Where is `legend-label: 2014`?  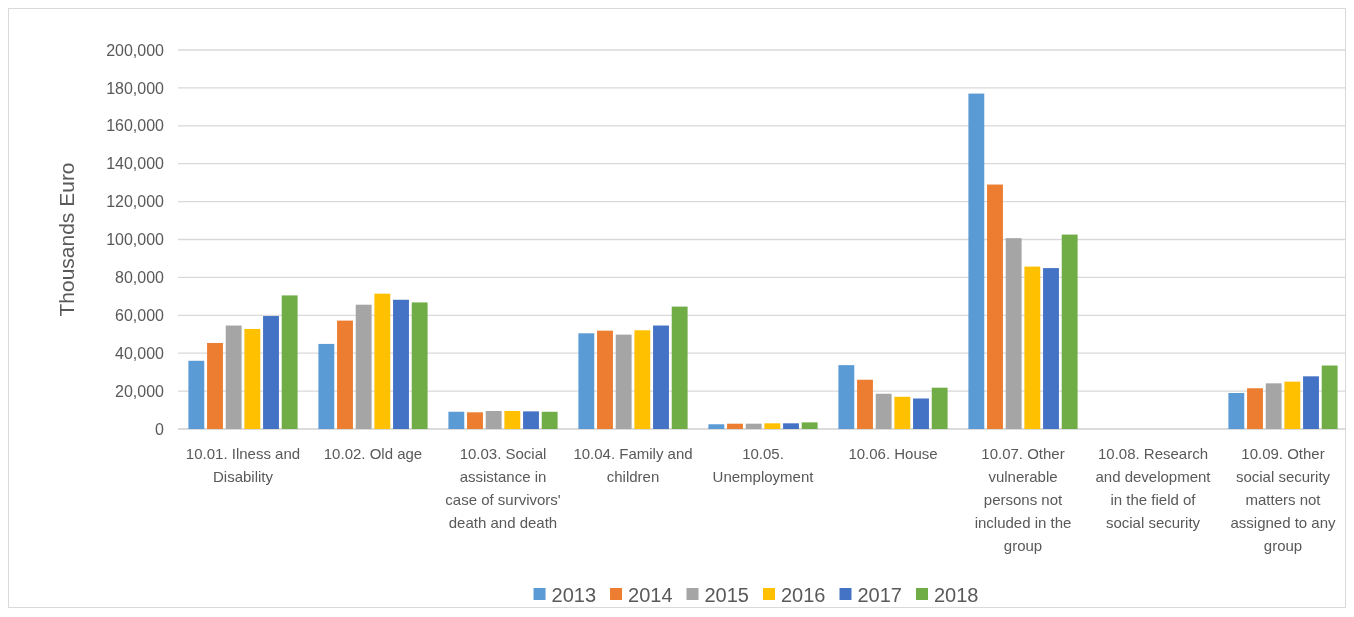
legend-label: 2014 is located at coordinates (650, 595).